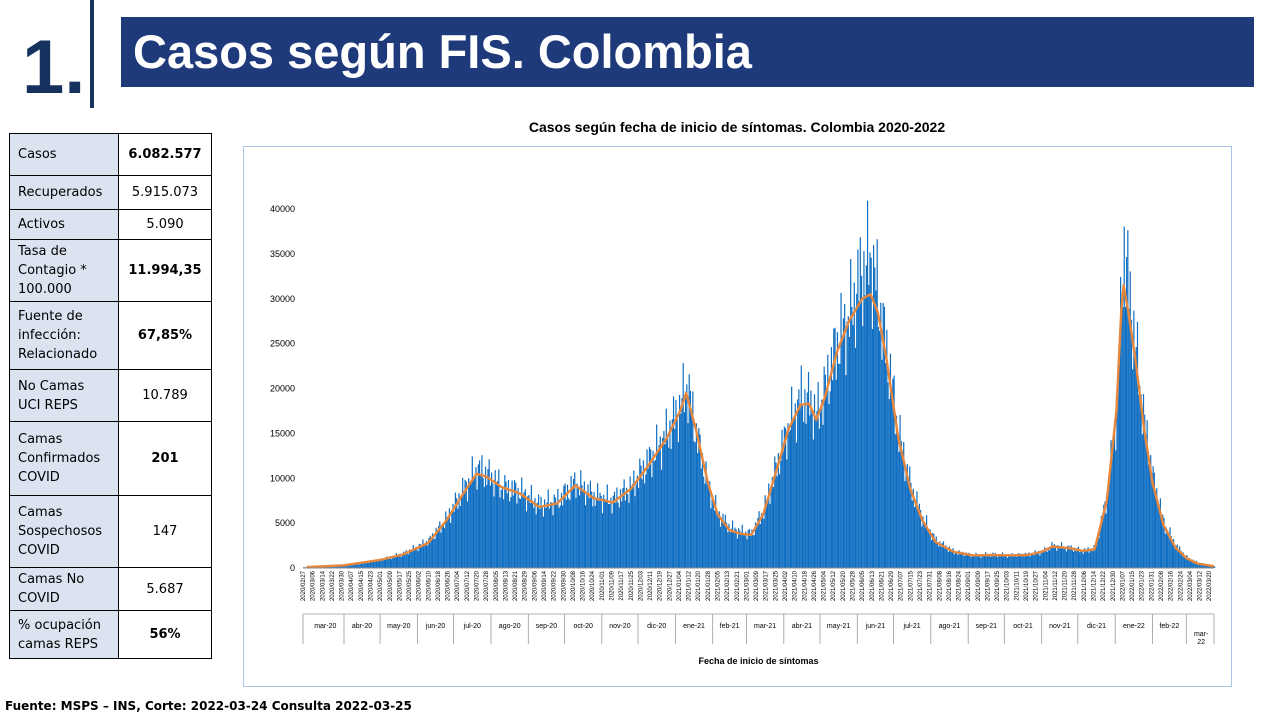  I want to click on stat-label: Casos, so click(64, 154).